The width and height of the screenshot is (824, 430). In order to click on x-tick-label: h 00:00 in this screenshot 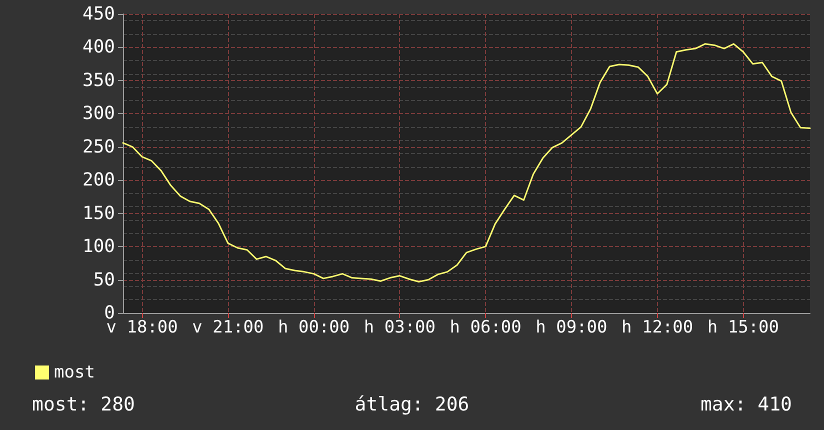, I will do `click(314, 328)`.